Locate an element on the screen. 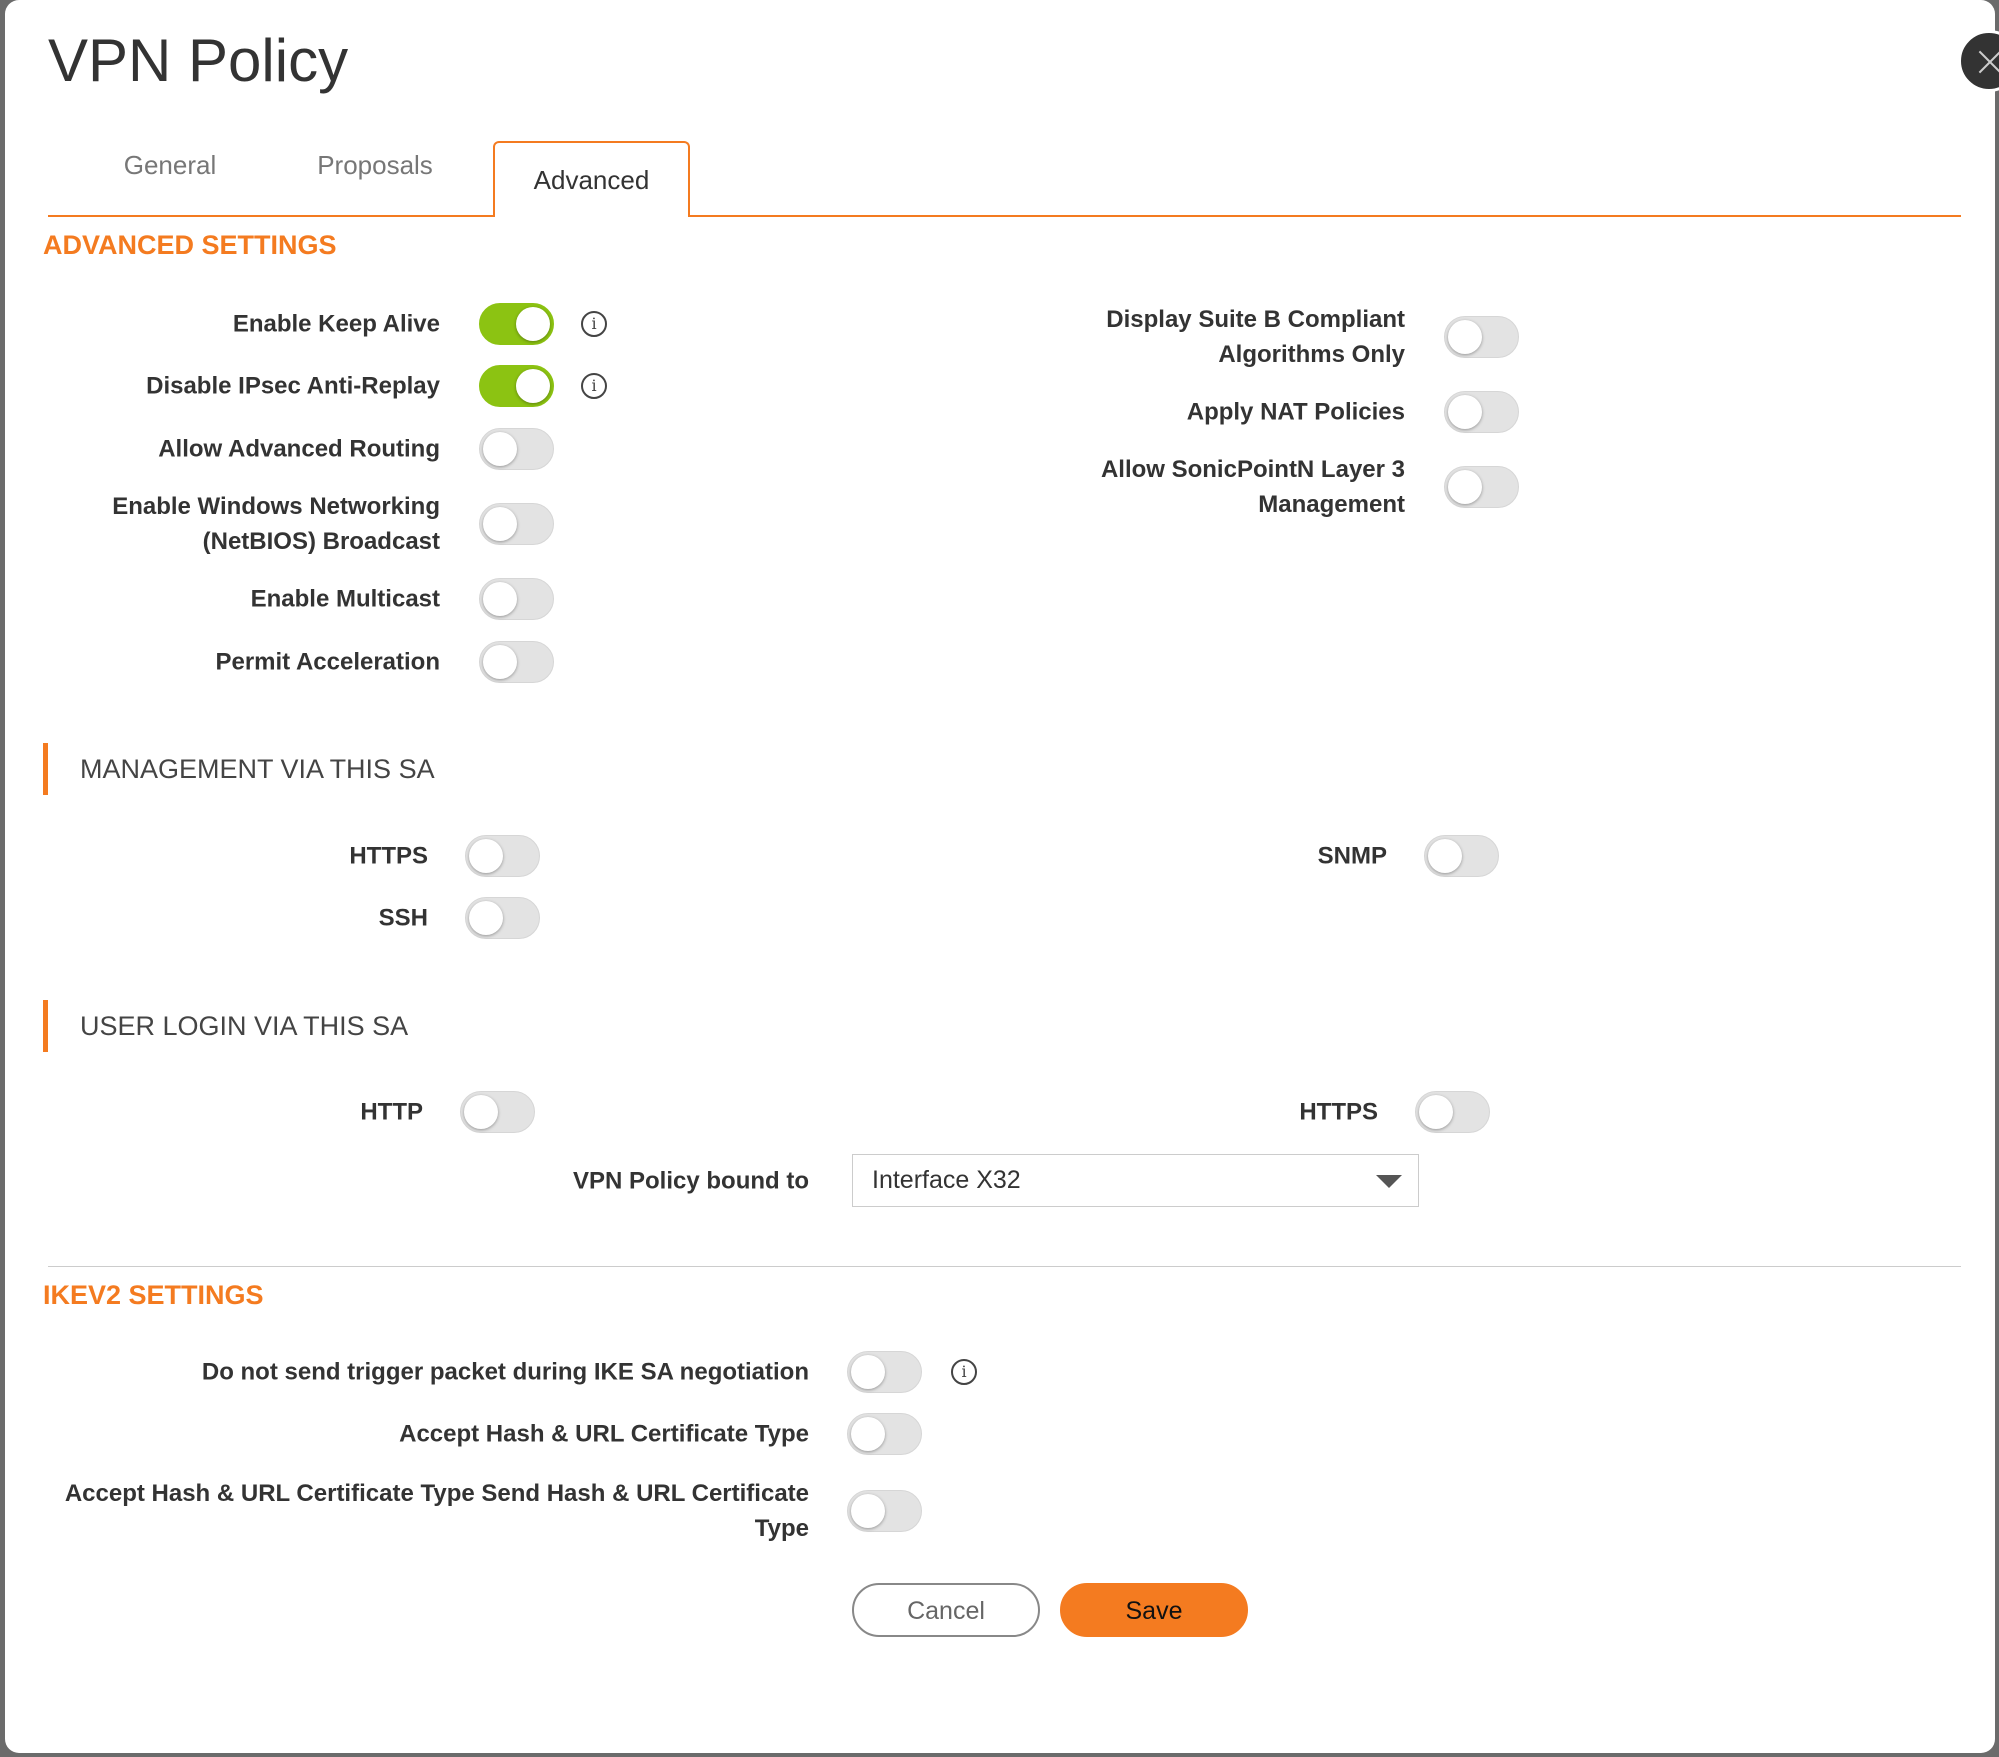  mgmt-https-toggle is located at coordinates (502, 856).